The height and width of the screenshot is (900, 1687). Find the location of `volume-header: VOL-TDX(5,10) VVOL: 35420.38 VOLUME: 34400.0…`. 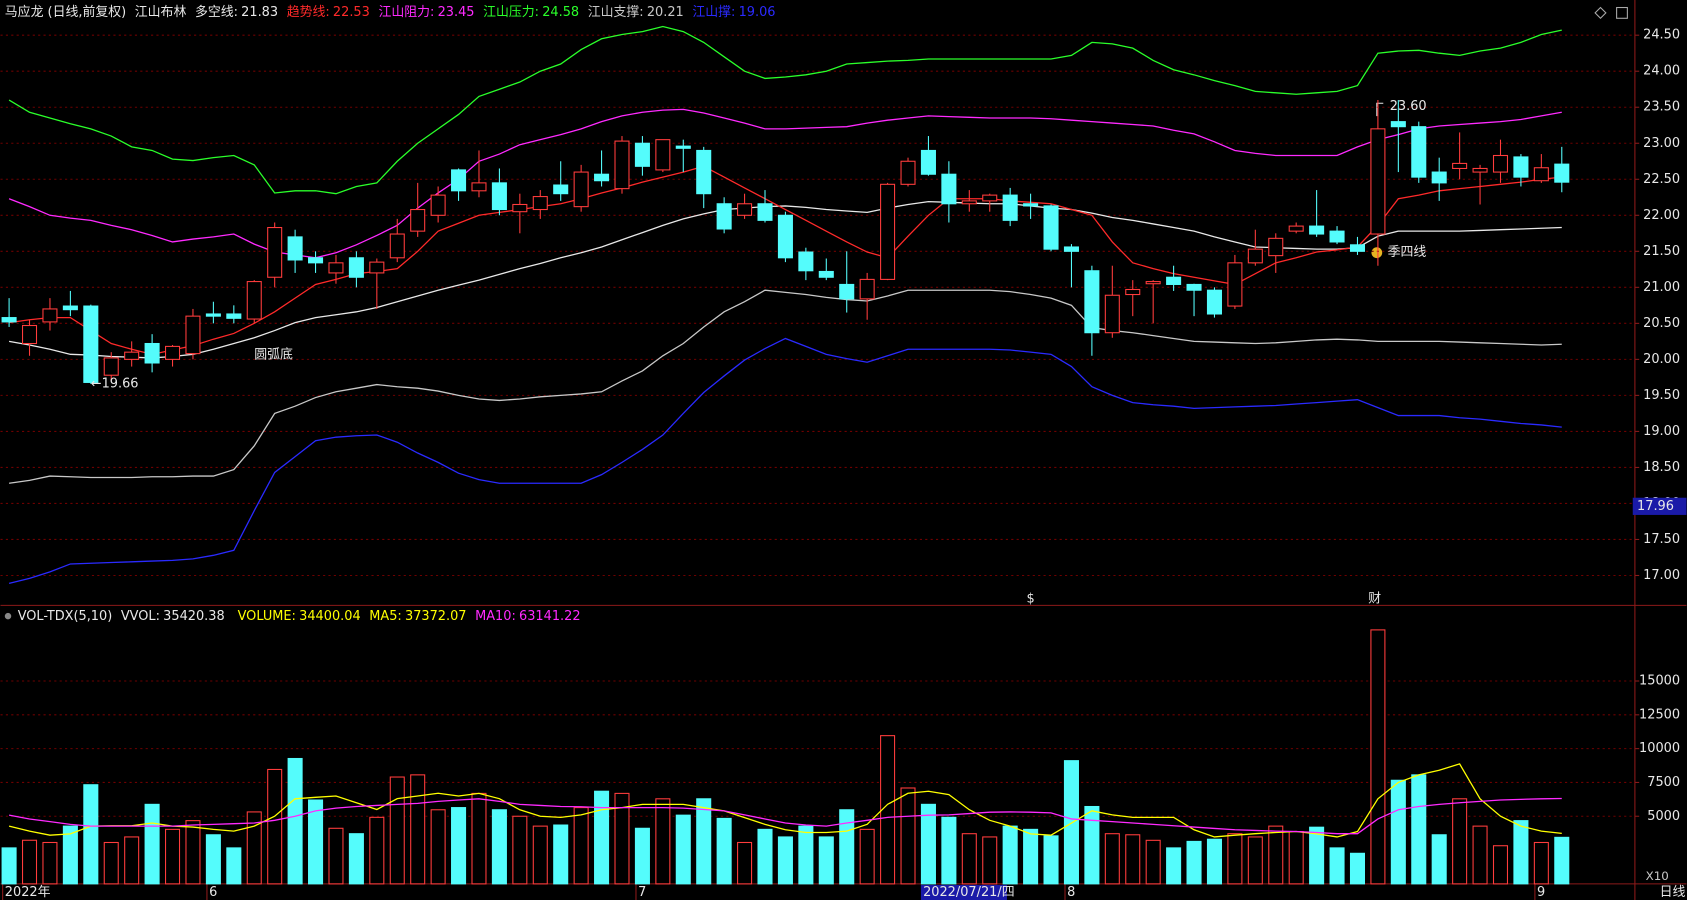

volume-header: VOL-TDX(5,10) VVOL: 35420.38 VOLUME: 34400.0… is located at coordinates (299, 616).